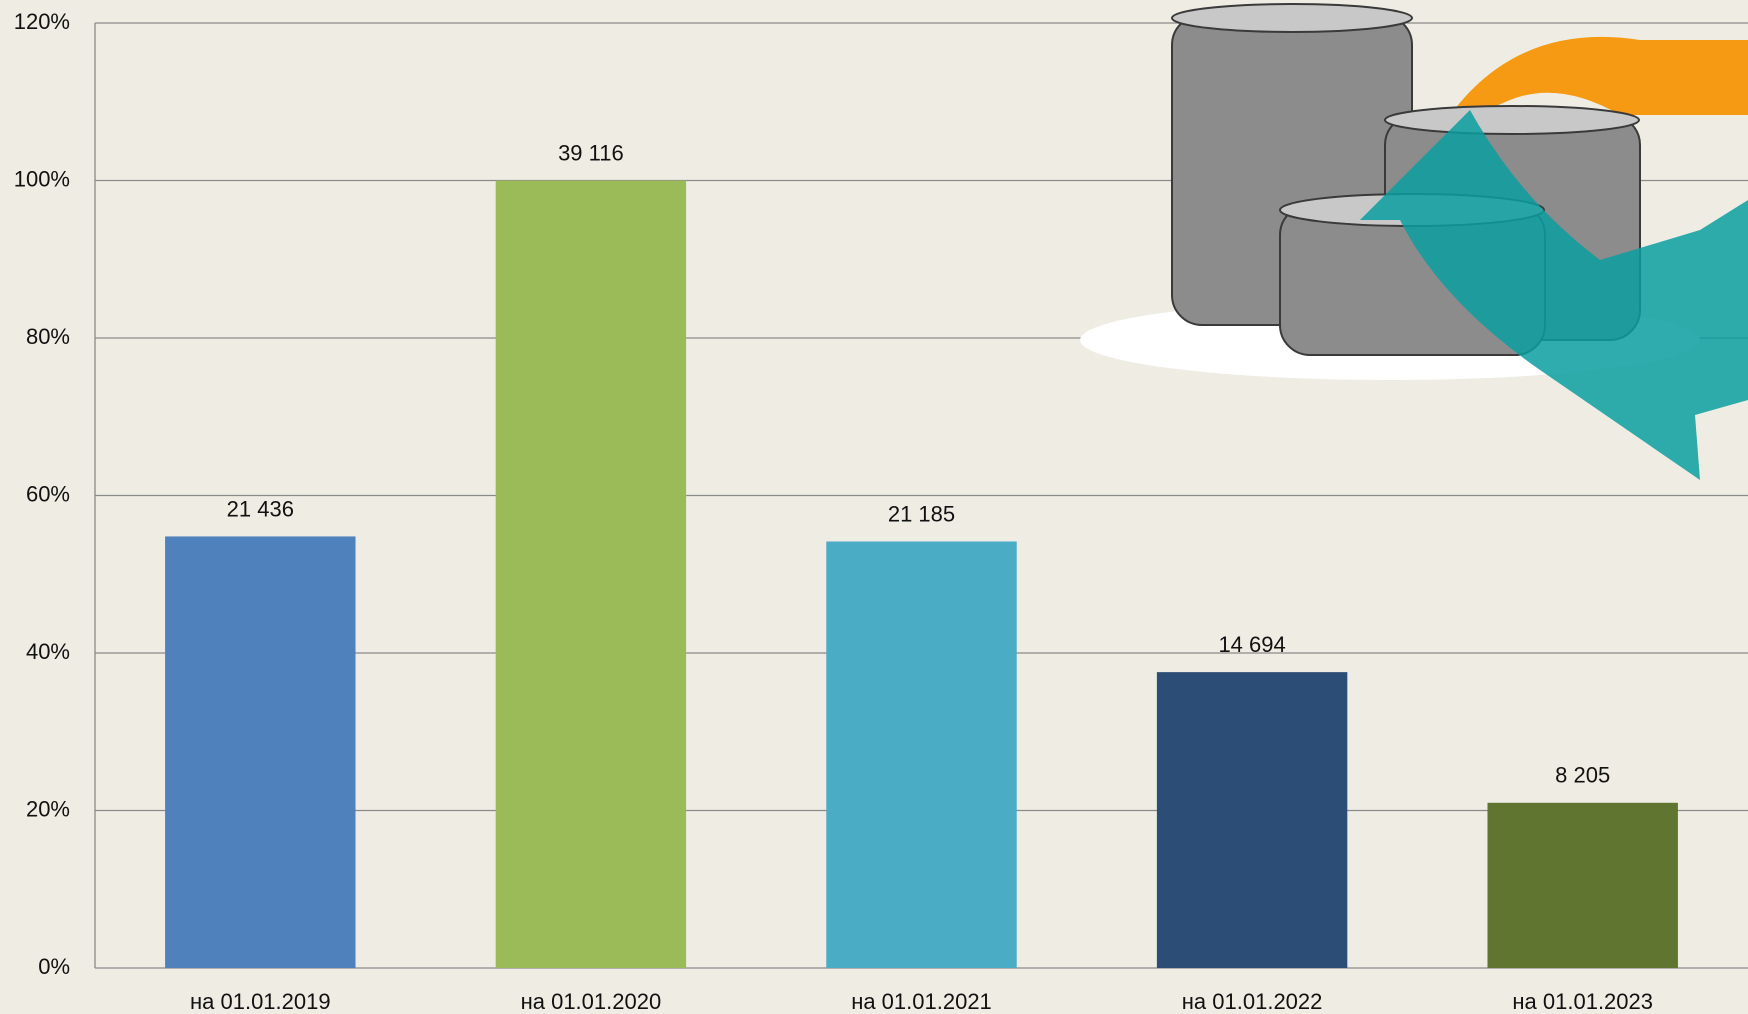 The height and width of the screenshot is (1014, 1748). What do you see at coordinates (260, 1001) in the screenshot?
I see `x-tick-label: на 01.01.2019` at bounding box center [260, 1001].